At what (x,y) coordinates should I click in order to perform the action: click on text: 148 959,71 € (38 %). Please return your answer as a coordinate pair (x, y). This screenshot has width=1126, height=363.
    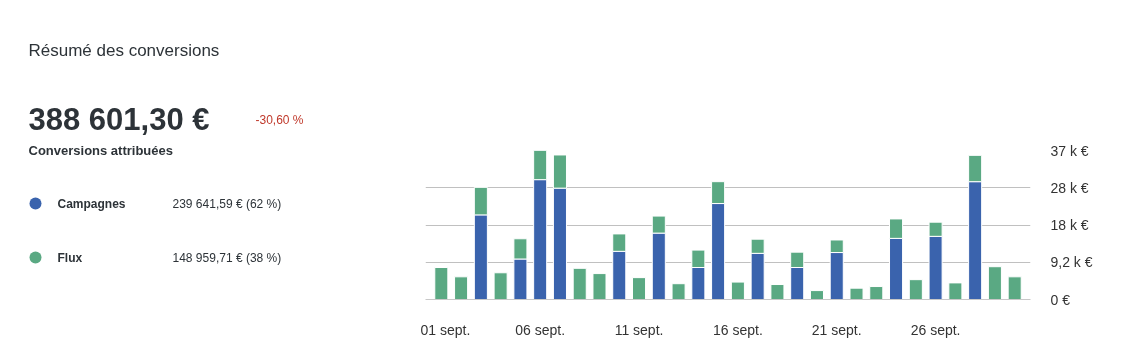
    Looking at the image, I should click on (227, 257).